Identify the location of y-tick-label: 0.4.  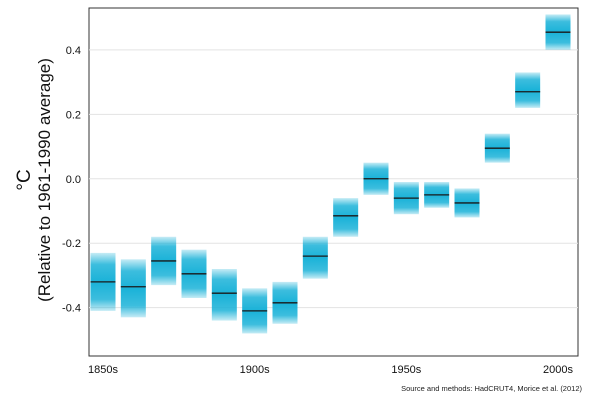
(73, 51).